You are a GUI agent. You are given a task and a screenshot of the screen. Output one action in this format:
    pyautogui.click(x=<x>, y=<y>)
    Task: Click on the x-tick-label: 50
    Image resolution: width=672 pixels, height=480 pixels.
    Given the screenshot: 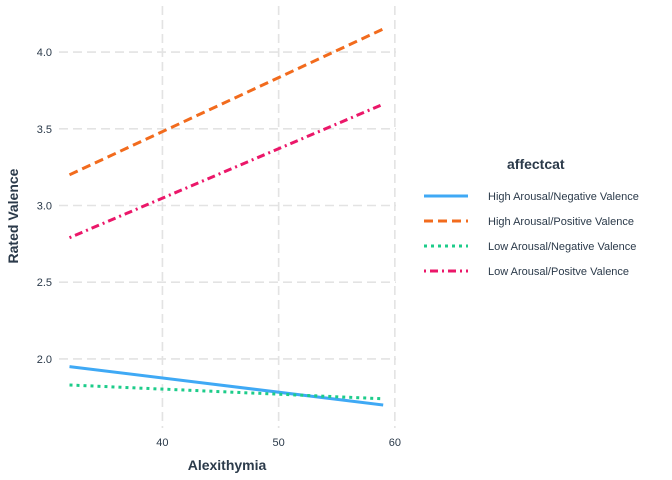 What is the action you would take?
    pyautogui.click(x=279, y=443)
    